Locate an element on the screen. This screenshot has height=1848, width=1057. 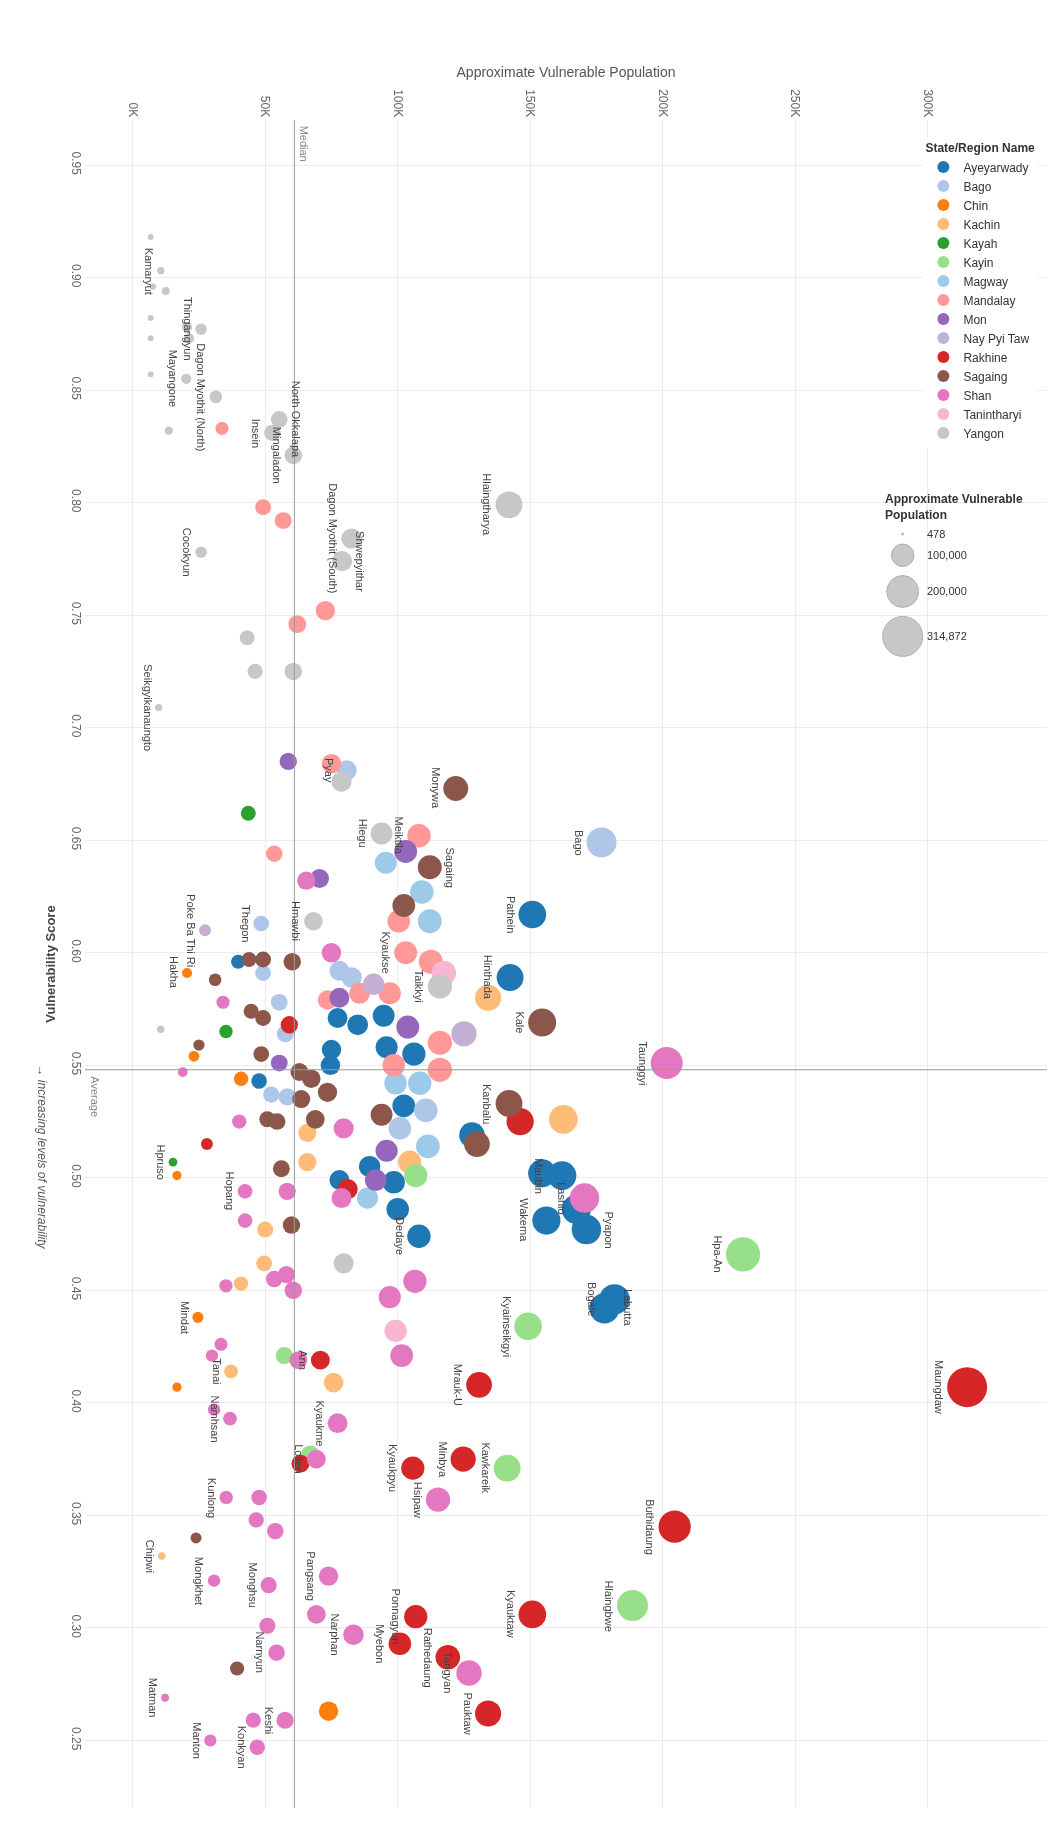
legend-label: 100,000 is located at coordinates (947, 555).